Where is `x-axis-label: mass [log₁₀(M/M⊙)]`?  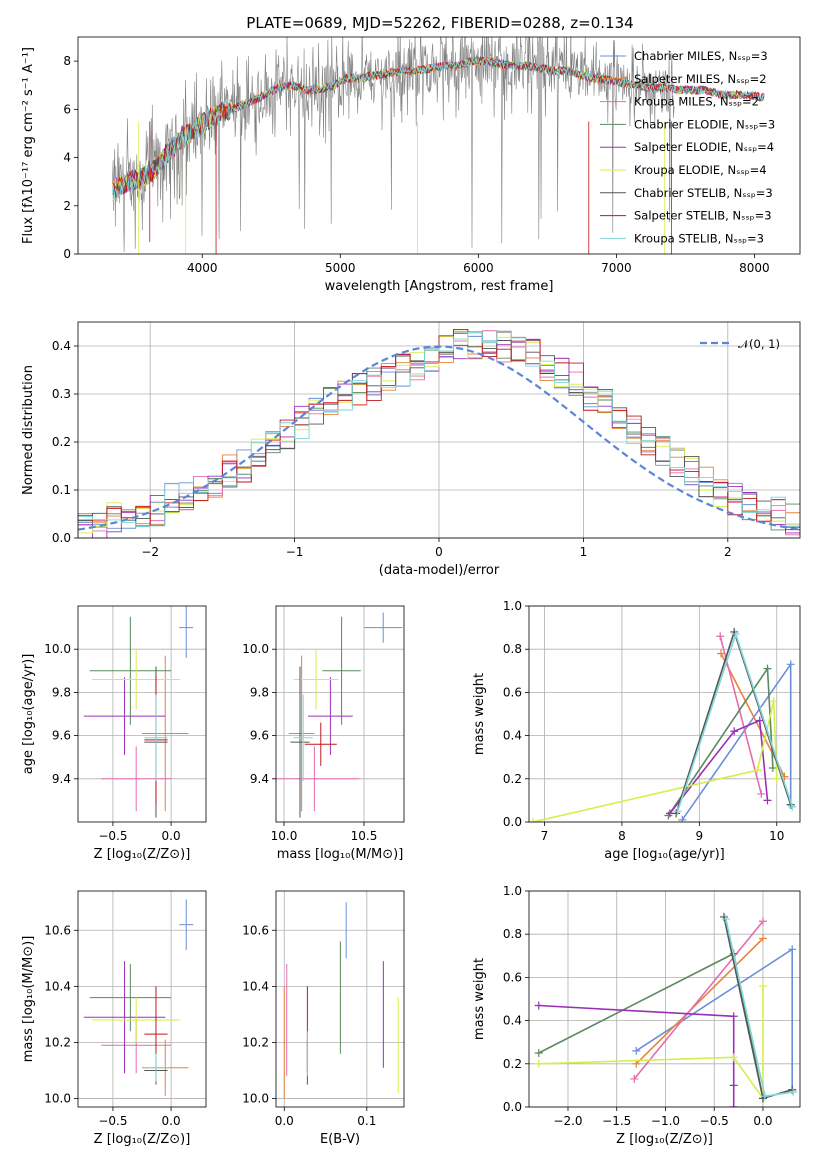 x-axis-label: mass [log₁₀(M/M⊙)] is located at coordinates (340, 854).